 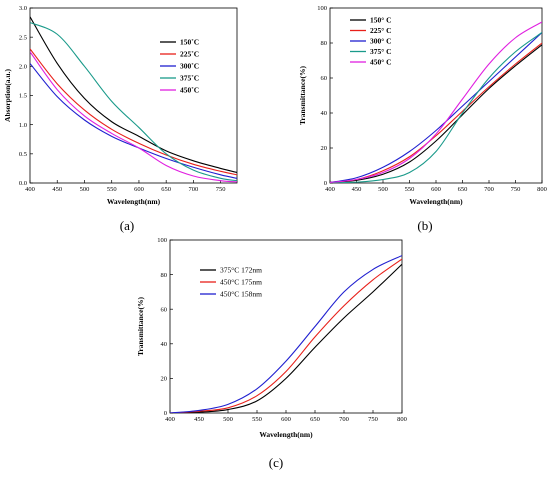 I want to click on legend-label: 375°C 172nm, so click(x=241, y=270).